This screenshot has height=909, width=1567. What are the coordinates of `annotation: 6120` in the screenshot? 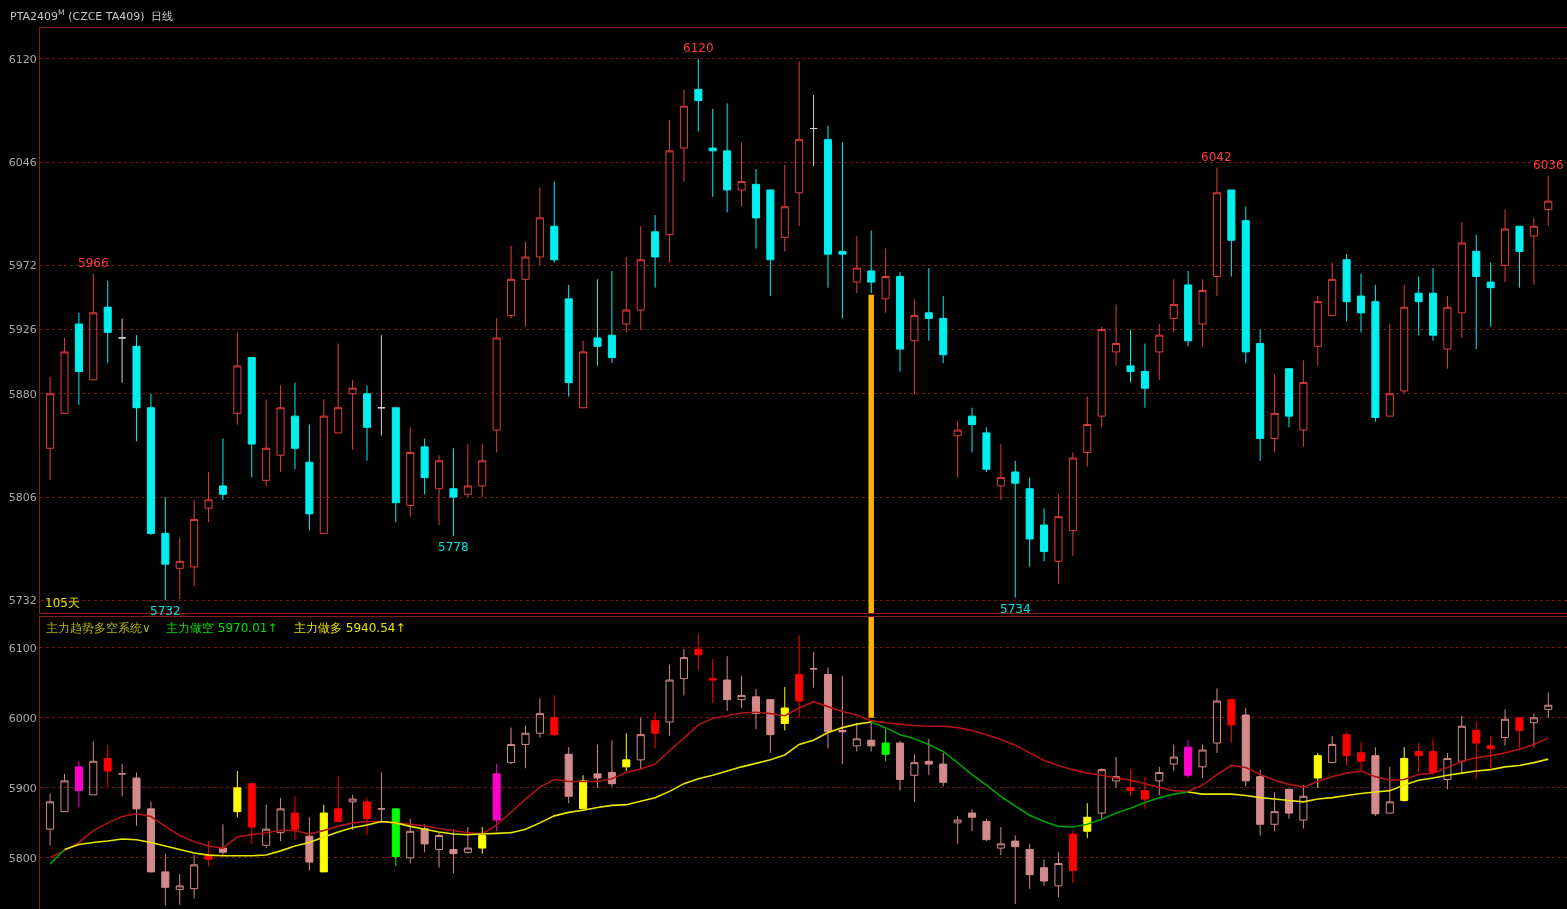 It's located at (698, 48).